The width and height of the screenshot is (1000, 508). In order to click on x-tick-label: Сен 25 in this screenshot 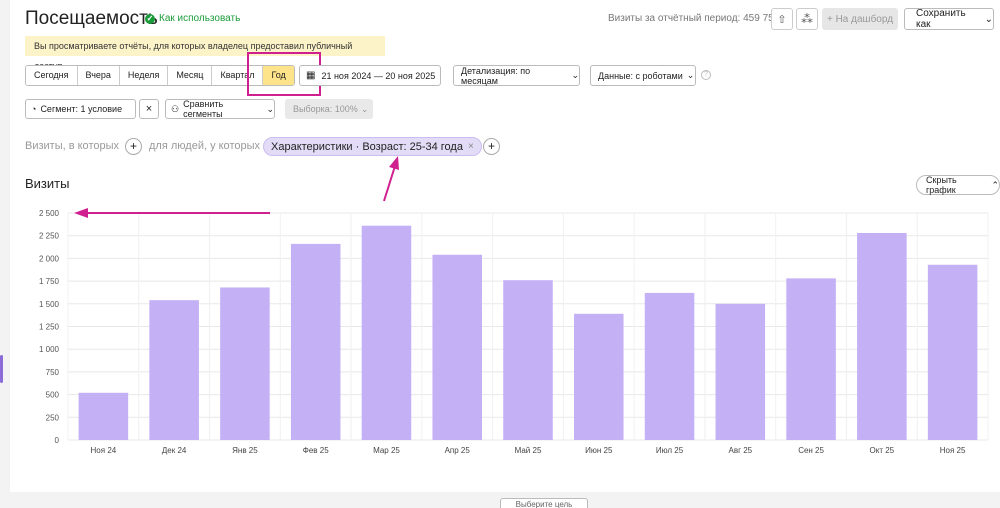, I will do `click(811, 450)`.